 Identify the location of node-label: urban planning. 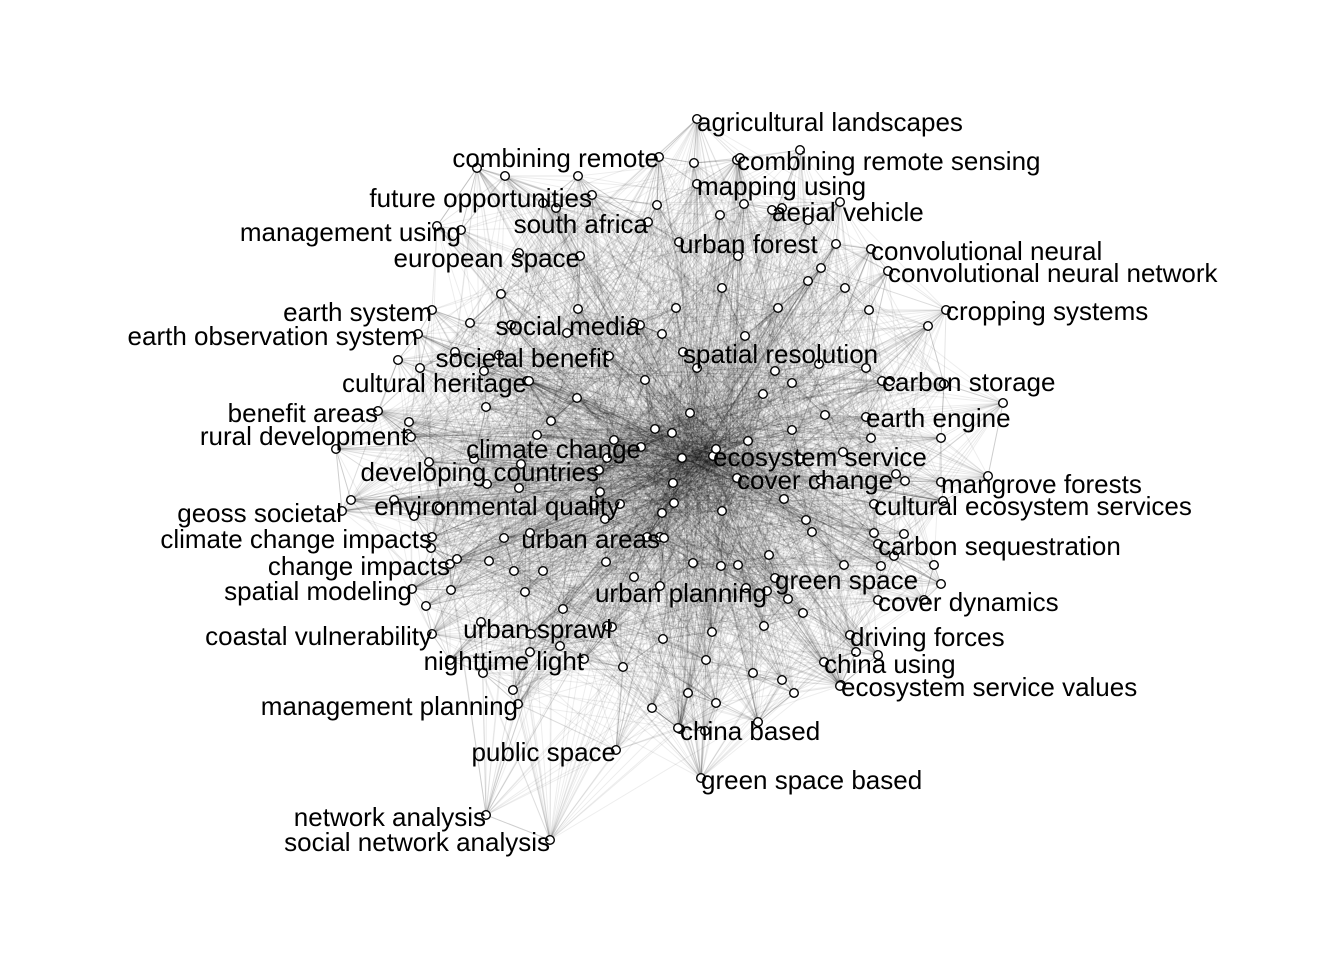
(681, 593).